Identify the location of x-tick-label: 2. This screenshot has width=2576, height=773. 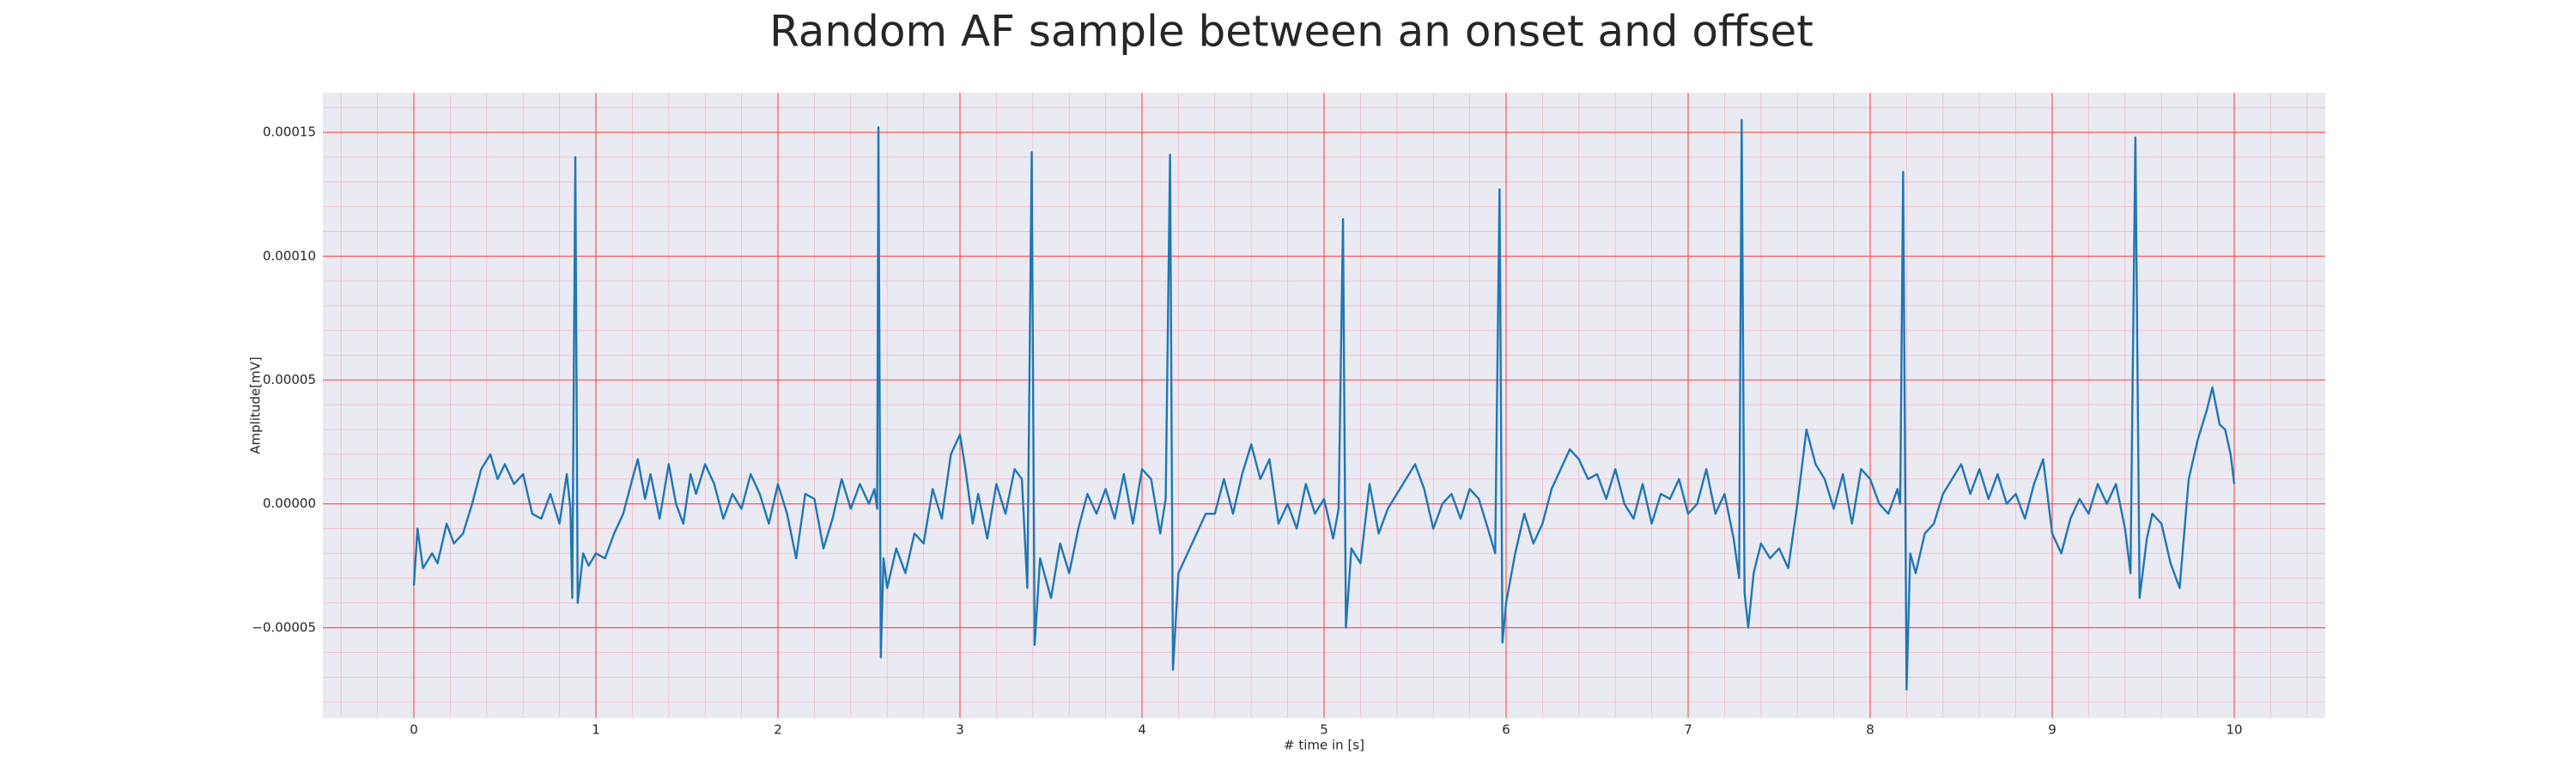
(778, 730).